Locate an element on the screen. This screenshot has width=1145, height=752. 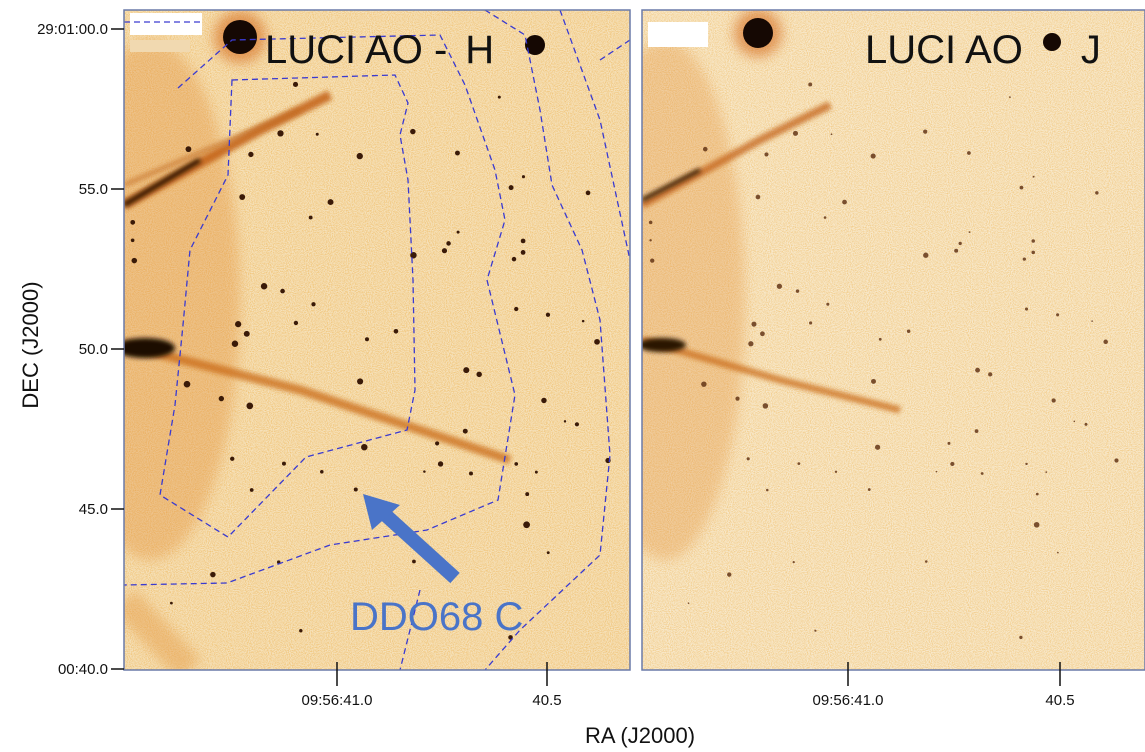
y-tick-label: 29:01:00.0 is located at coordinates (72, 29).